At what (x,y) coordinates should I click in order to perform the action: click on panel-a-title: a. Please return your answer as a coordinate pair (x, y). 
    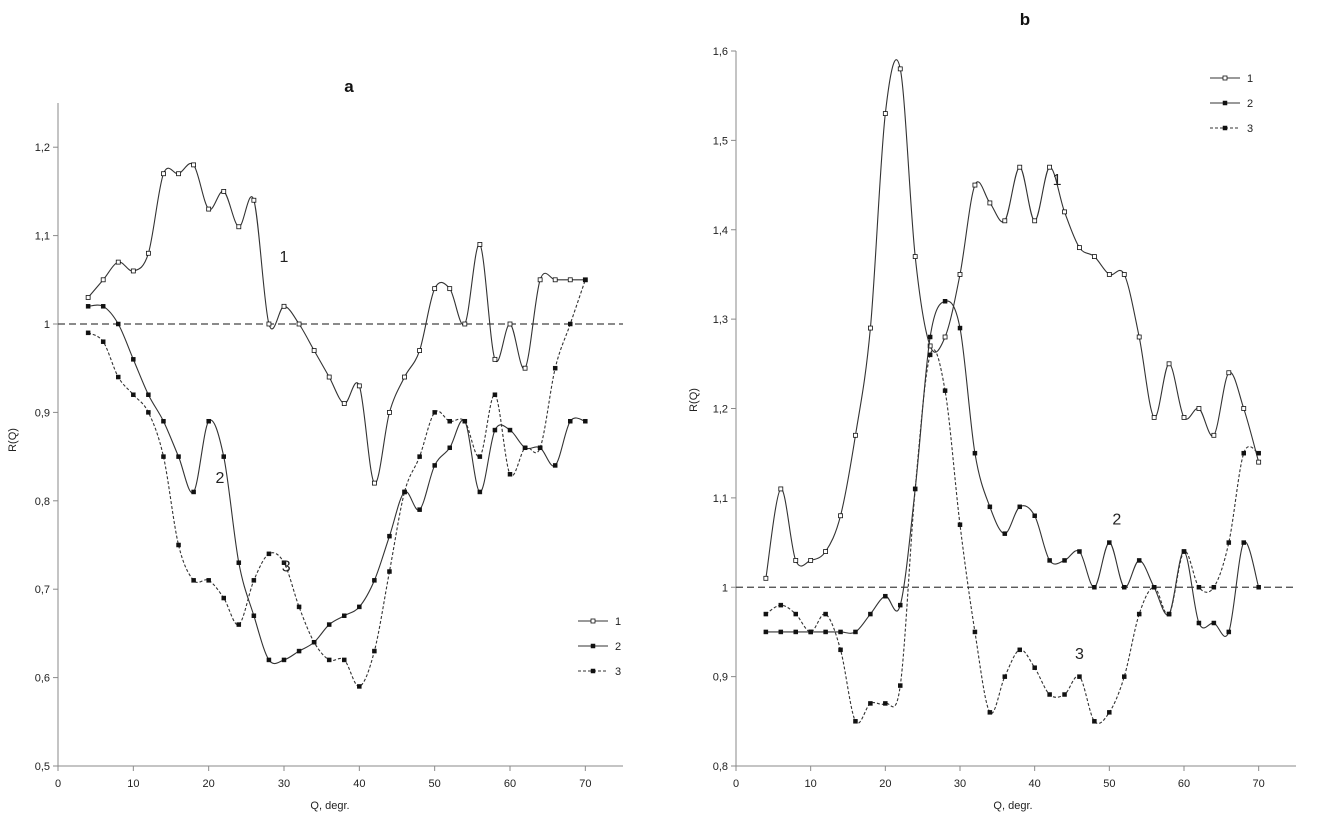
    Looking at the image, I should click on (349, 86).